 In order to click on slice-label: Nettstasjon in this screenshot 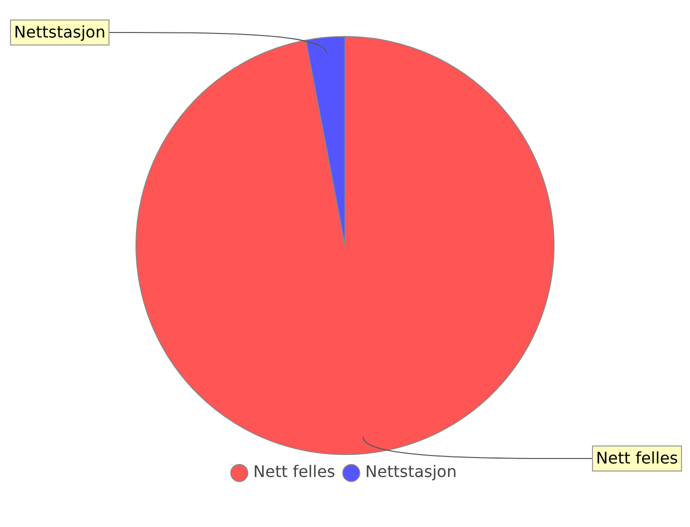, I will do `click(60, 32)`.